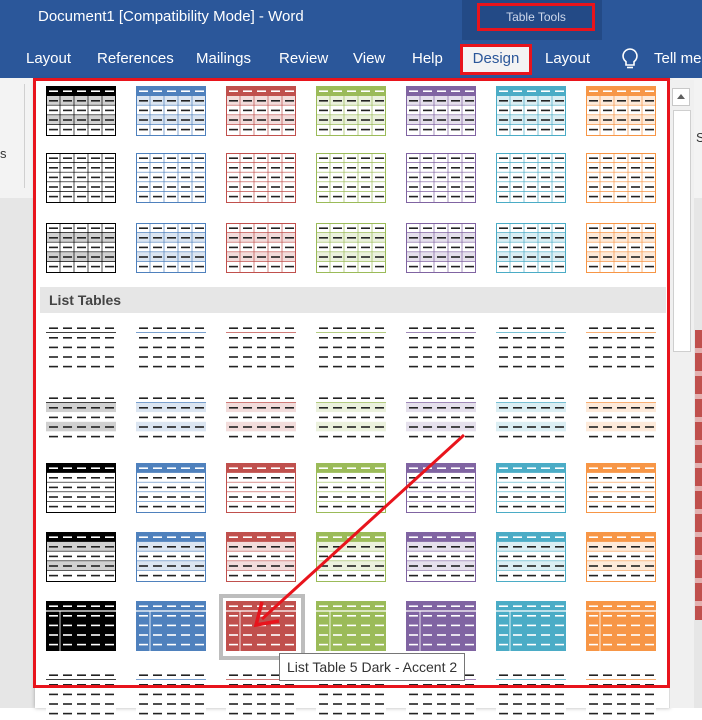 The height and width of the screenshot is (720, 702). I want to click on style-tooltip: List Table 5 Dark - Accent 2, so click(372, 667).